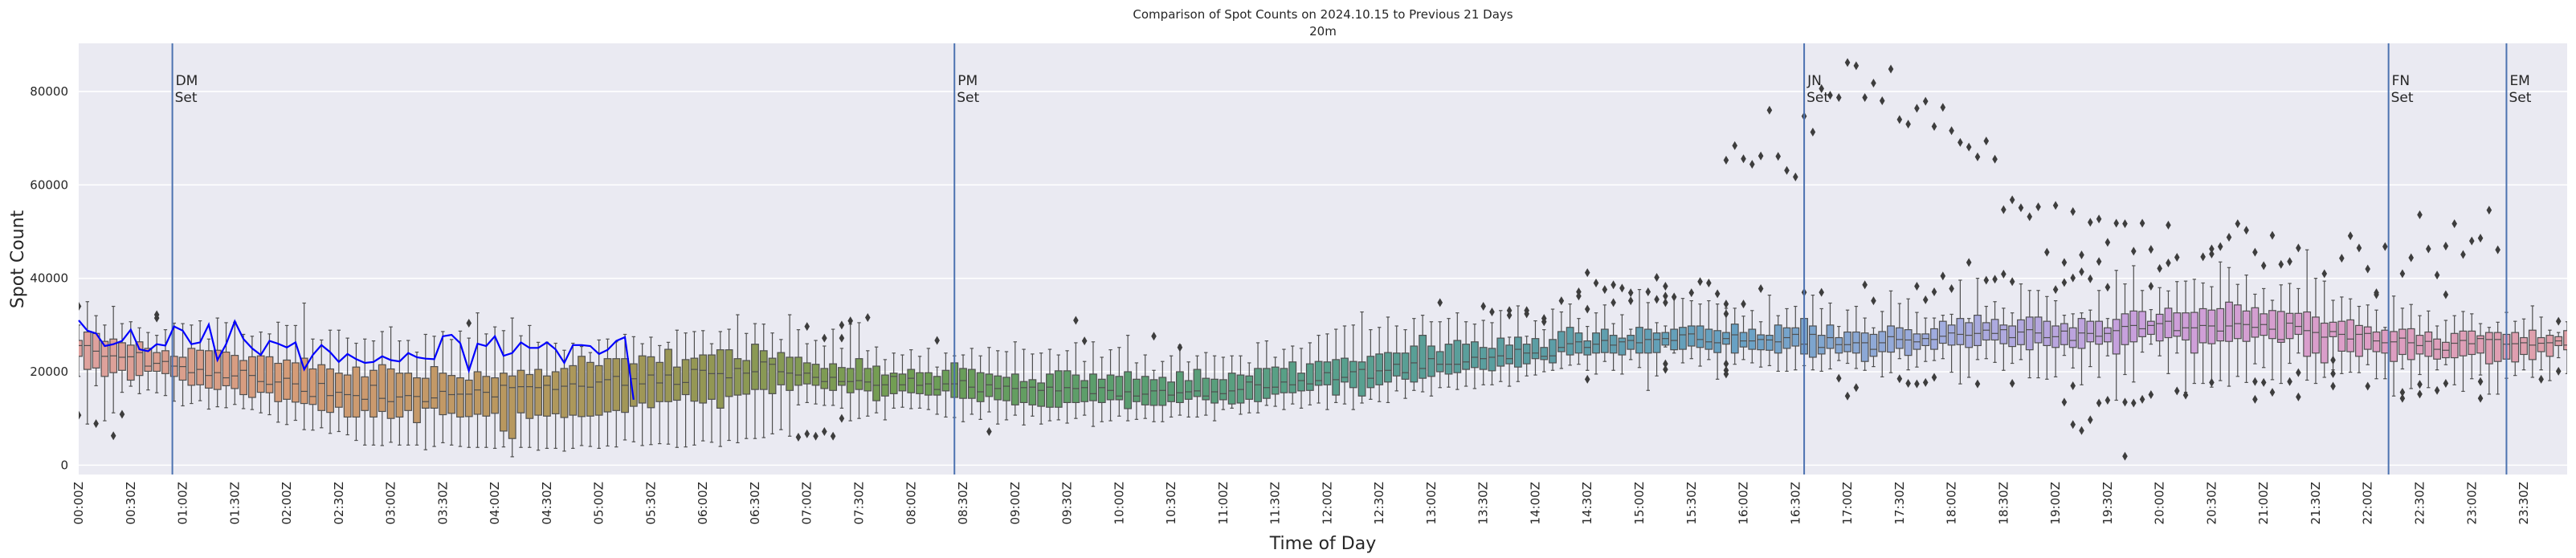 This screenshot has height=558, width=2576. Describe the element at coordinates (1171, 503) in the screenshot. I see `x-tick-label: 10:30Z` at that location.